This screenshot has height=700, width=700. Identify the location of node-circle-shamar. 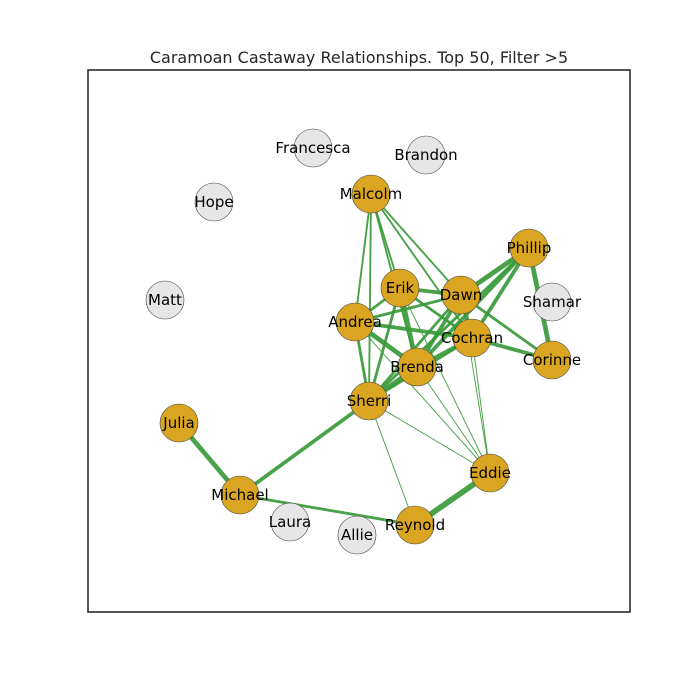
(552, 302).